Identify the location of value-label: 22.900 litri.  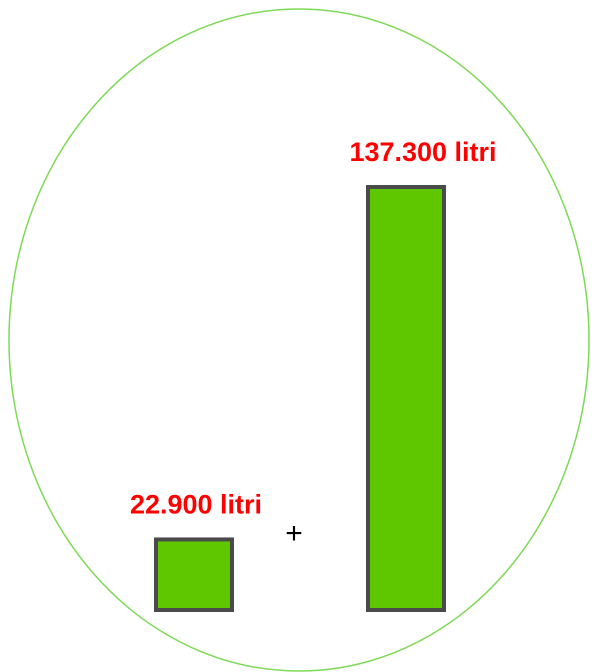
(196, 505).